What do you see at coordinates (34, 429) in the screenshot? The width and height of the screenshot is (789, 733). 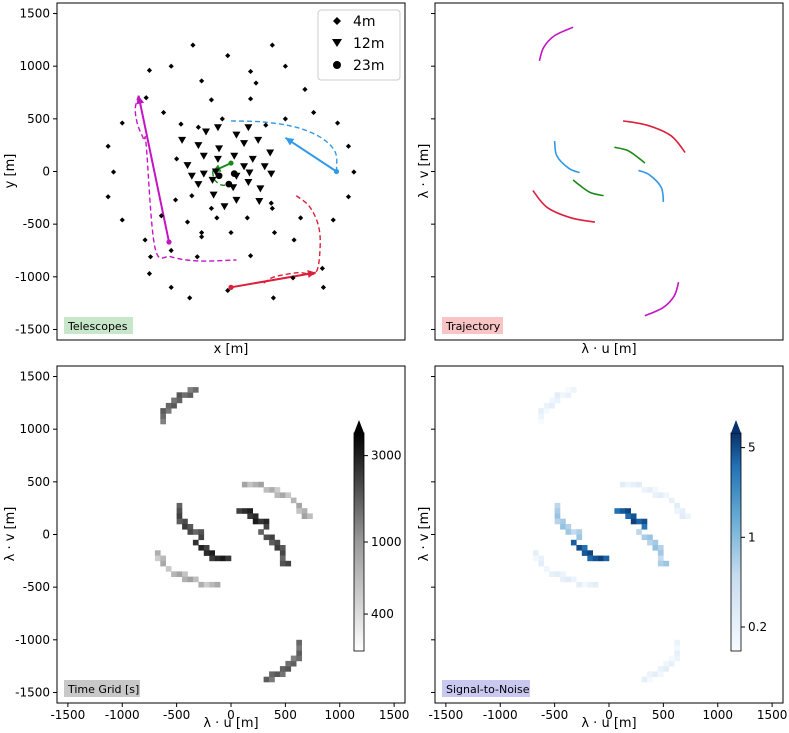 I see `y-tick-label: 1000` at bounding box center [34, 429].